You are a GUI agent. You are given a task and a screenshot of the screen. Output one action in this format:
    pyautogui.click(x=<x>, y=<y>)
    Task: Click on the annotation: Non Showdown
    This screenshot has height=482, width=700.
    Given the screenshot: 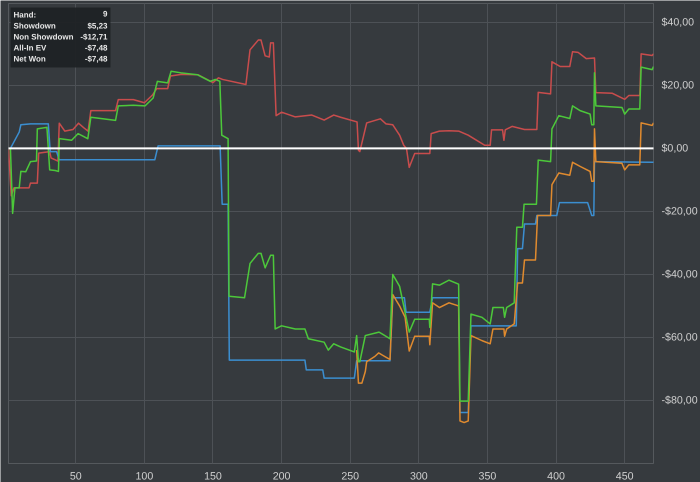 What is the action you would take?
    pyautogui.click(x=44, y=37)
    